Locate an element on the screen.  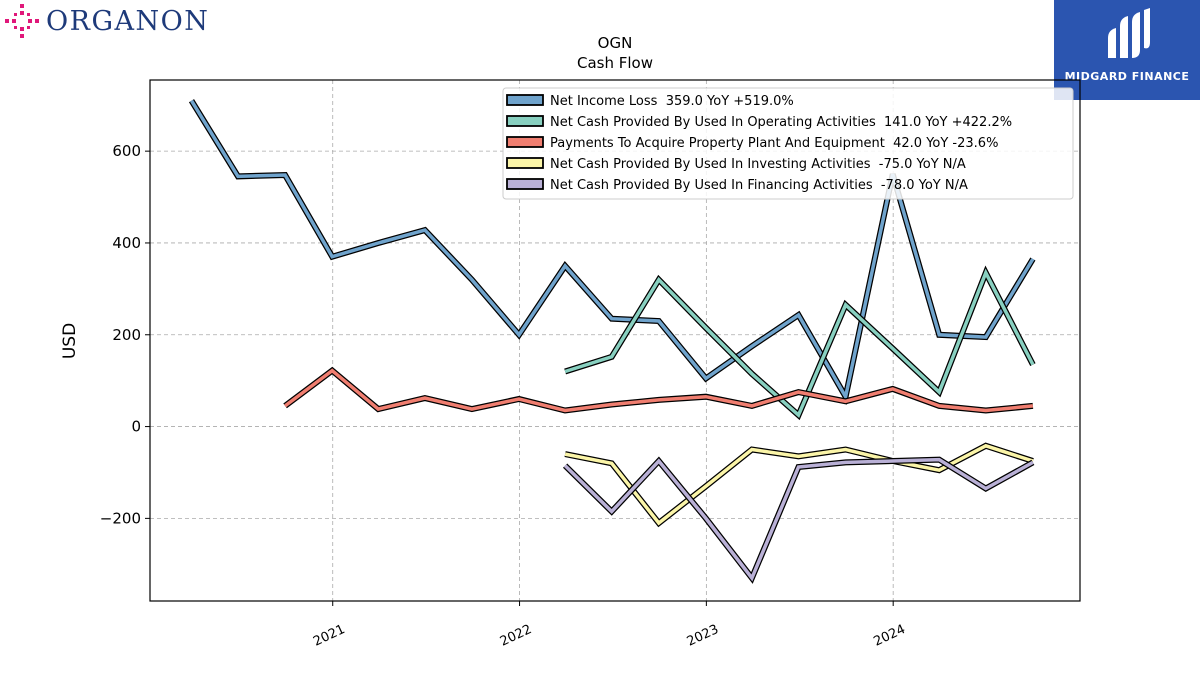
x-tick-label: 2021 is located at coordinates (329, 636).